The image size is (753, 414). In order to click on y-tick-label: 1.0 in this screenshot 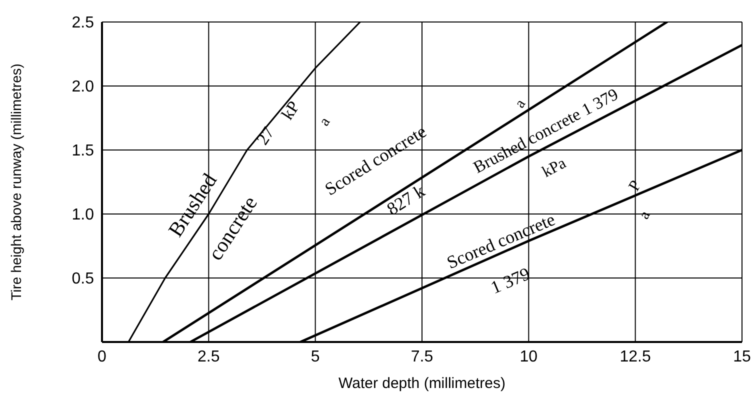, I will do `click(83, 215)`.